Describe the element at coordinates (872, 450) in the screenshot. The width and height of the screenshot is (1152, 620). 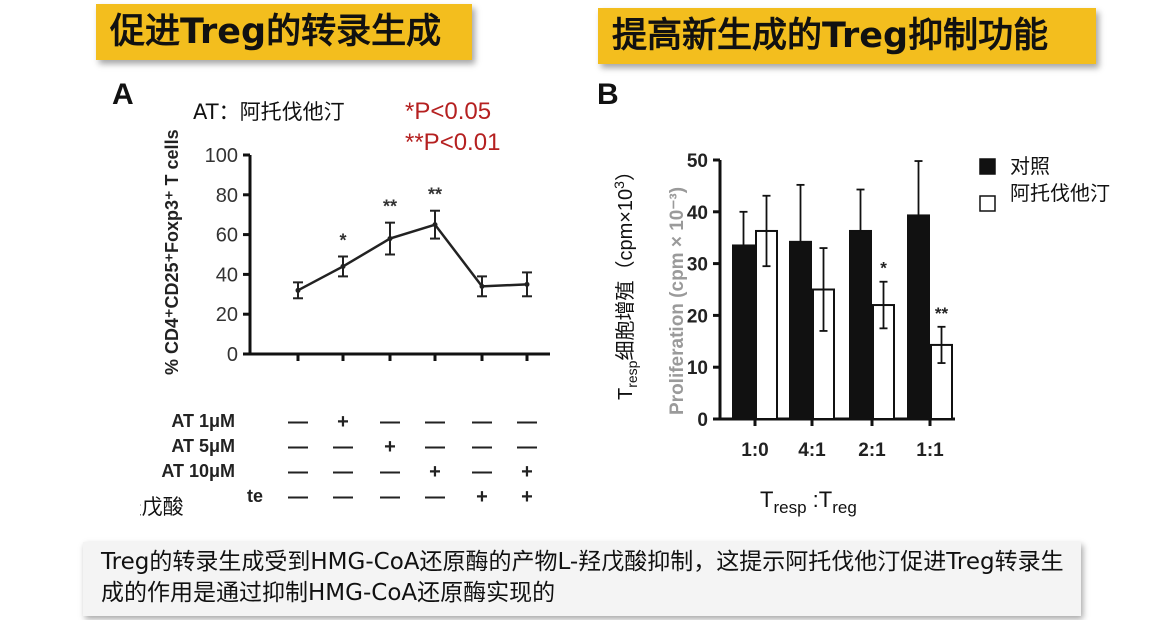
I see `x-tick-label: 2:1` at that location.